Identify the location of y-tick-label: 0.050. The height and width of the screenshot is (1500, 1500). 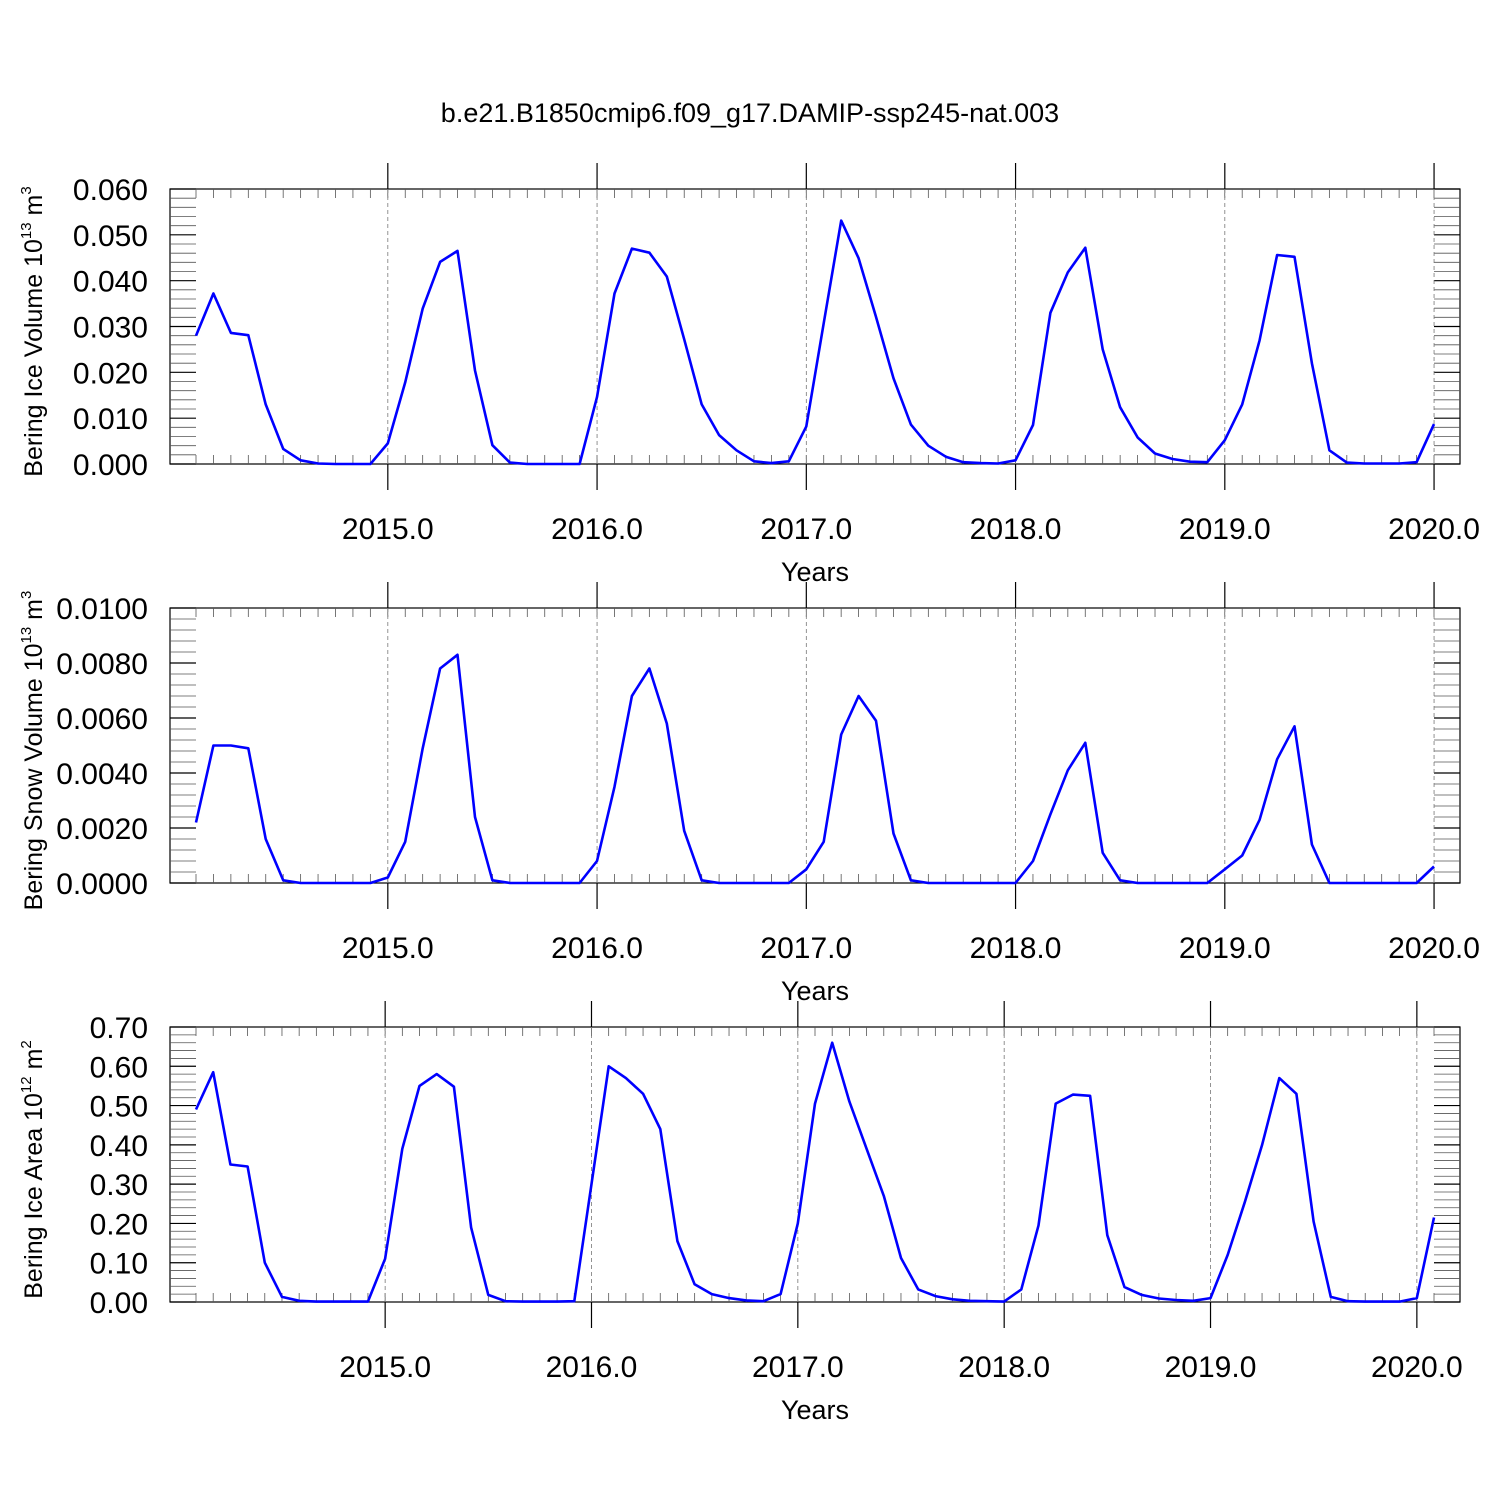
(110, 236).